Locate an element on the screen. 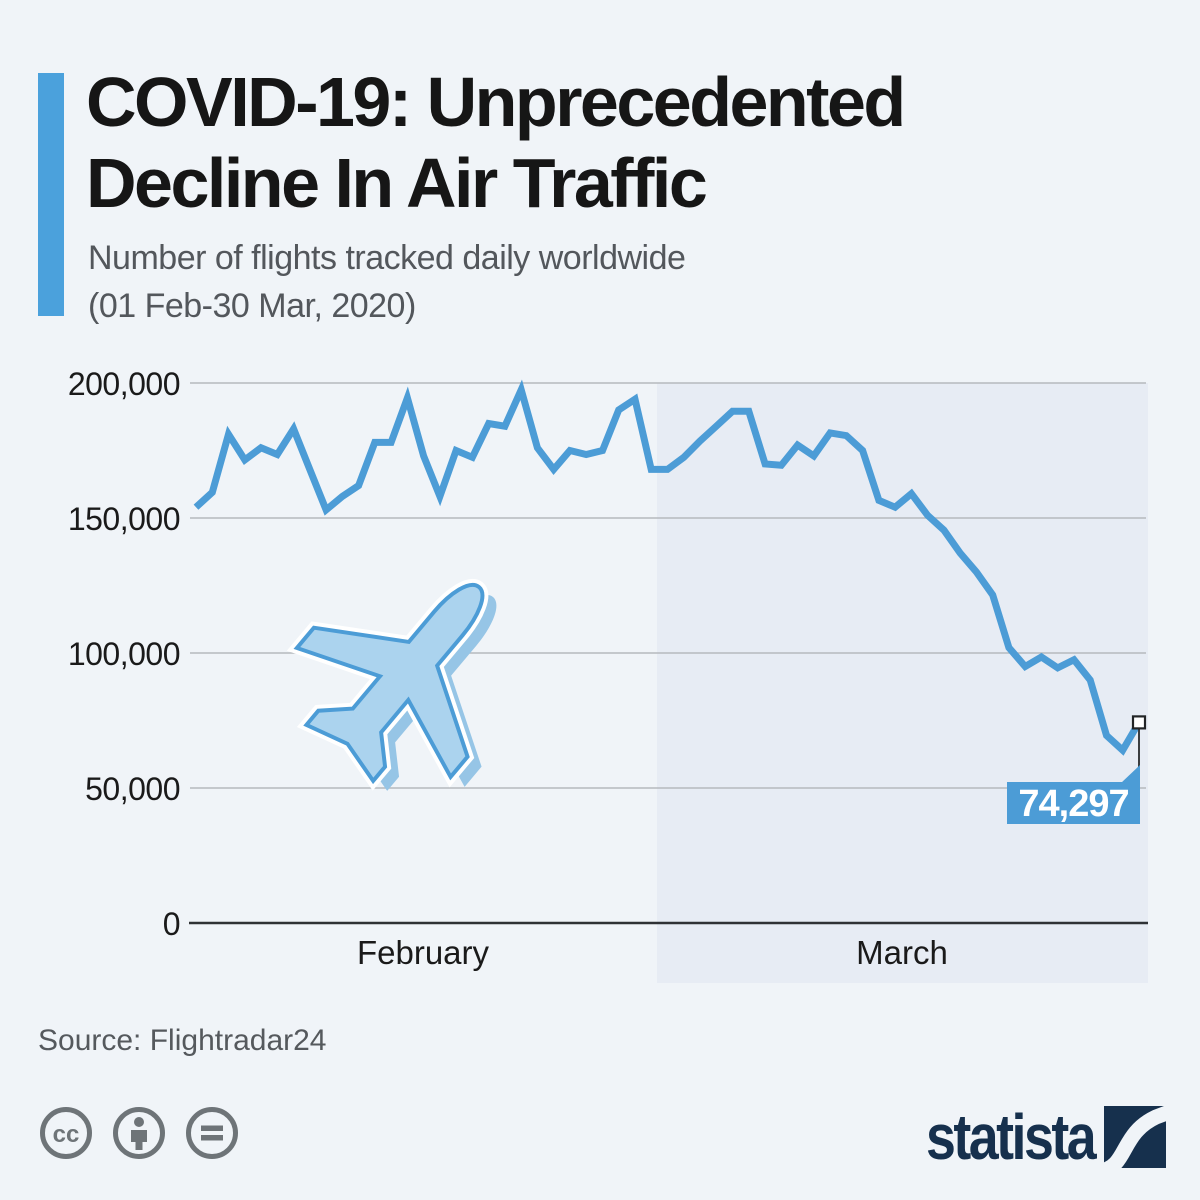 This screenshot has height=1200, width=1200. y-tick-50000: 50,000 is located at coordinates (132, 789).